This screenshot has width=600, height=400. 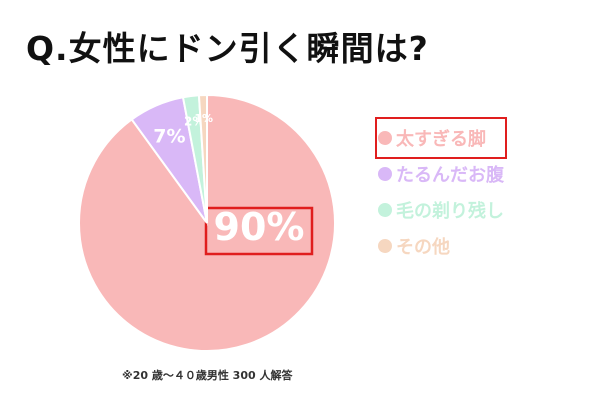 What do you see at coordinates (202, 158) in the screenshot?
I see `pie-slice-other` at bounding box center [202, 158].